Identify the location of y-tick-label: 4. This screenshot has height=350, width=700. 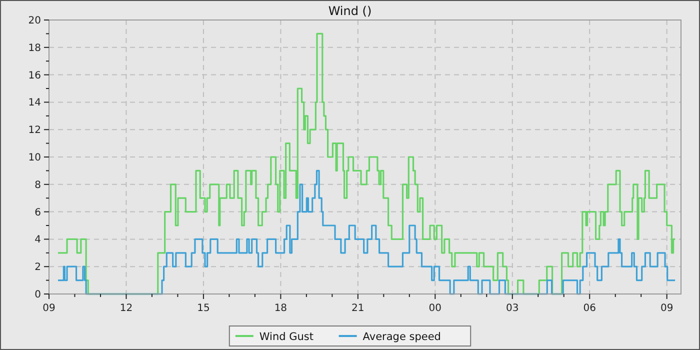
(37, 240).